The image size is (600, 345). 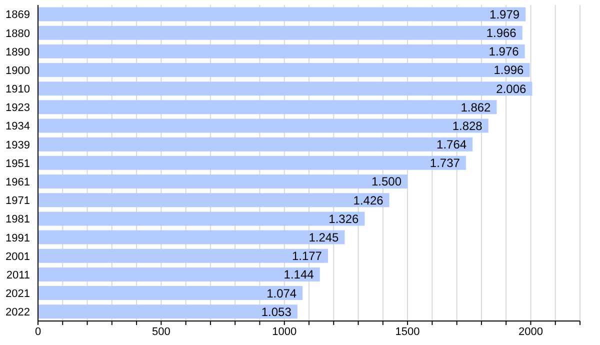 I want to click on x-tick-label: 2000, so click(x=530, y=332).